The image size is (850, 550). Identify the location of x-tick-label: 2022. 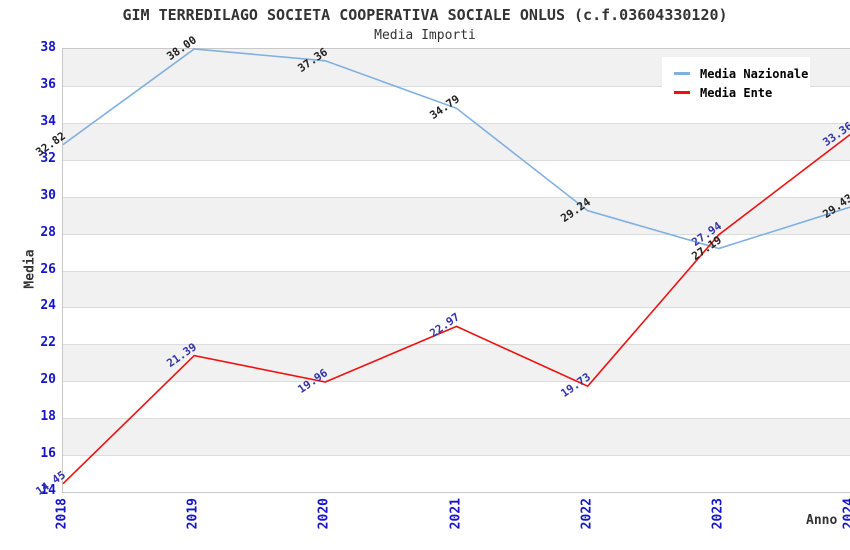
(587, 514).